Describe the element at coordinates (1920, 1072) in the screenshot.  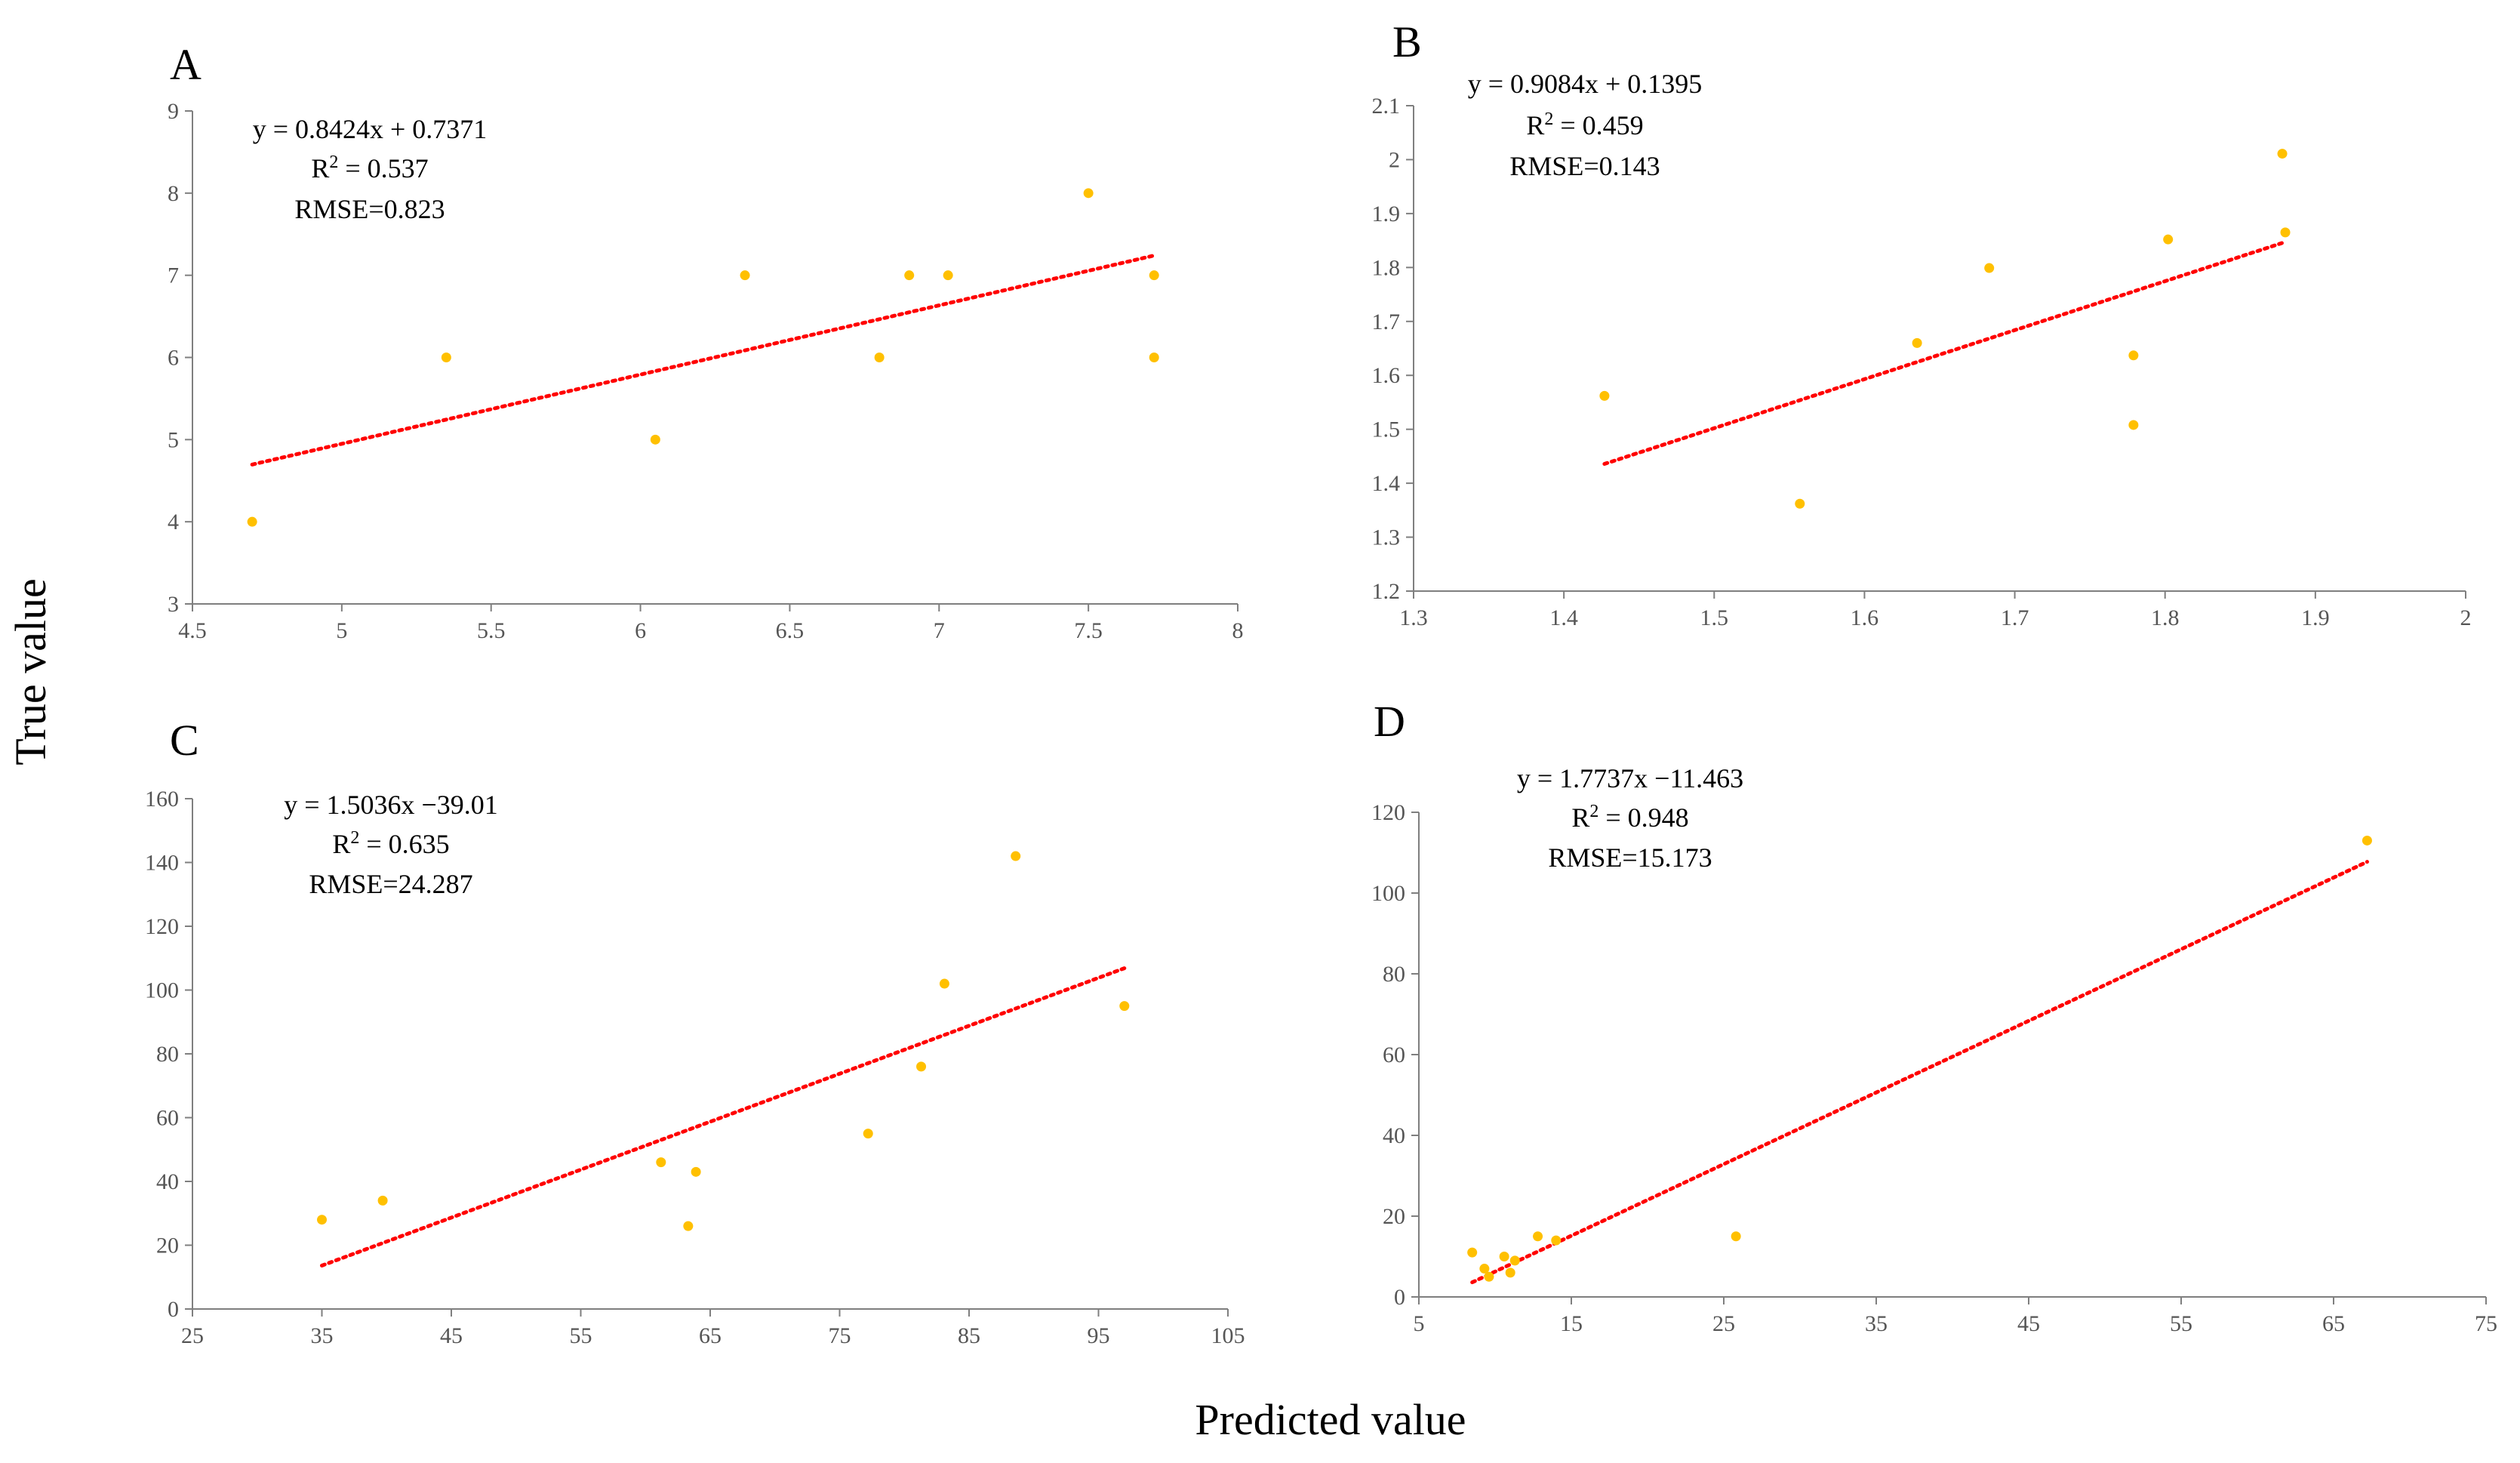
I see `panel-d-trendline` at that location.